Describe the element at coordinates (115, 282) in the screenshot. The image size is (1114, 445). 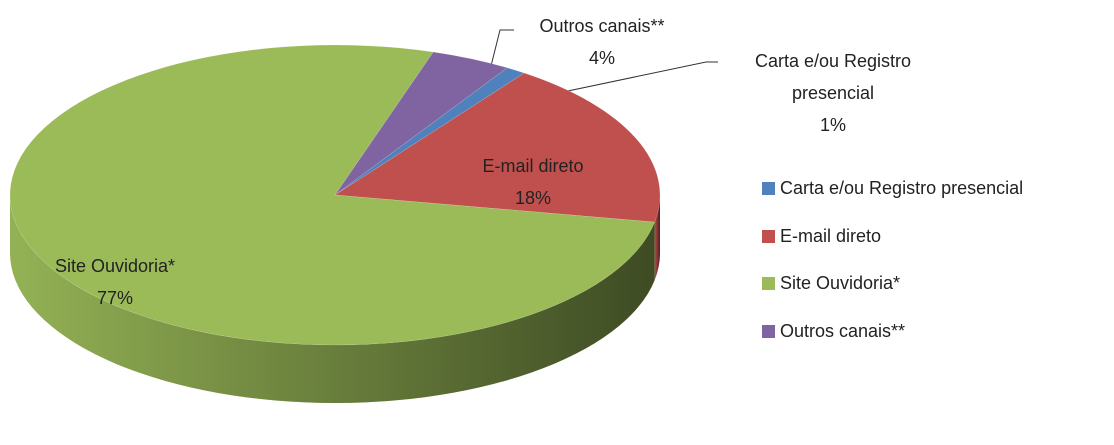
I see `data-label: Site Ouvidoria* 77%` at that location.